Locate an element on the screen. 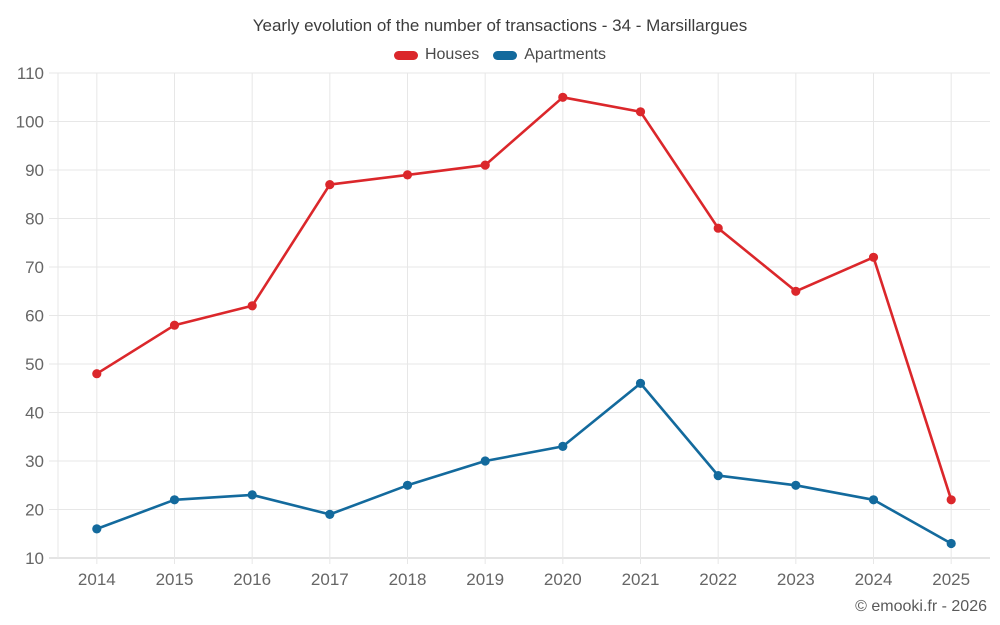 This screenshot has height=625, width=1000. y-axis-tick-label: 50 is located at coordinates (34, 364).